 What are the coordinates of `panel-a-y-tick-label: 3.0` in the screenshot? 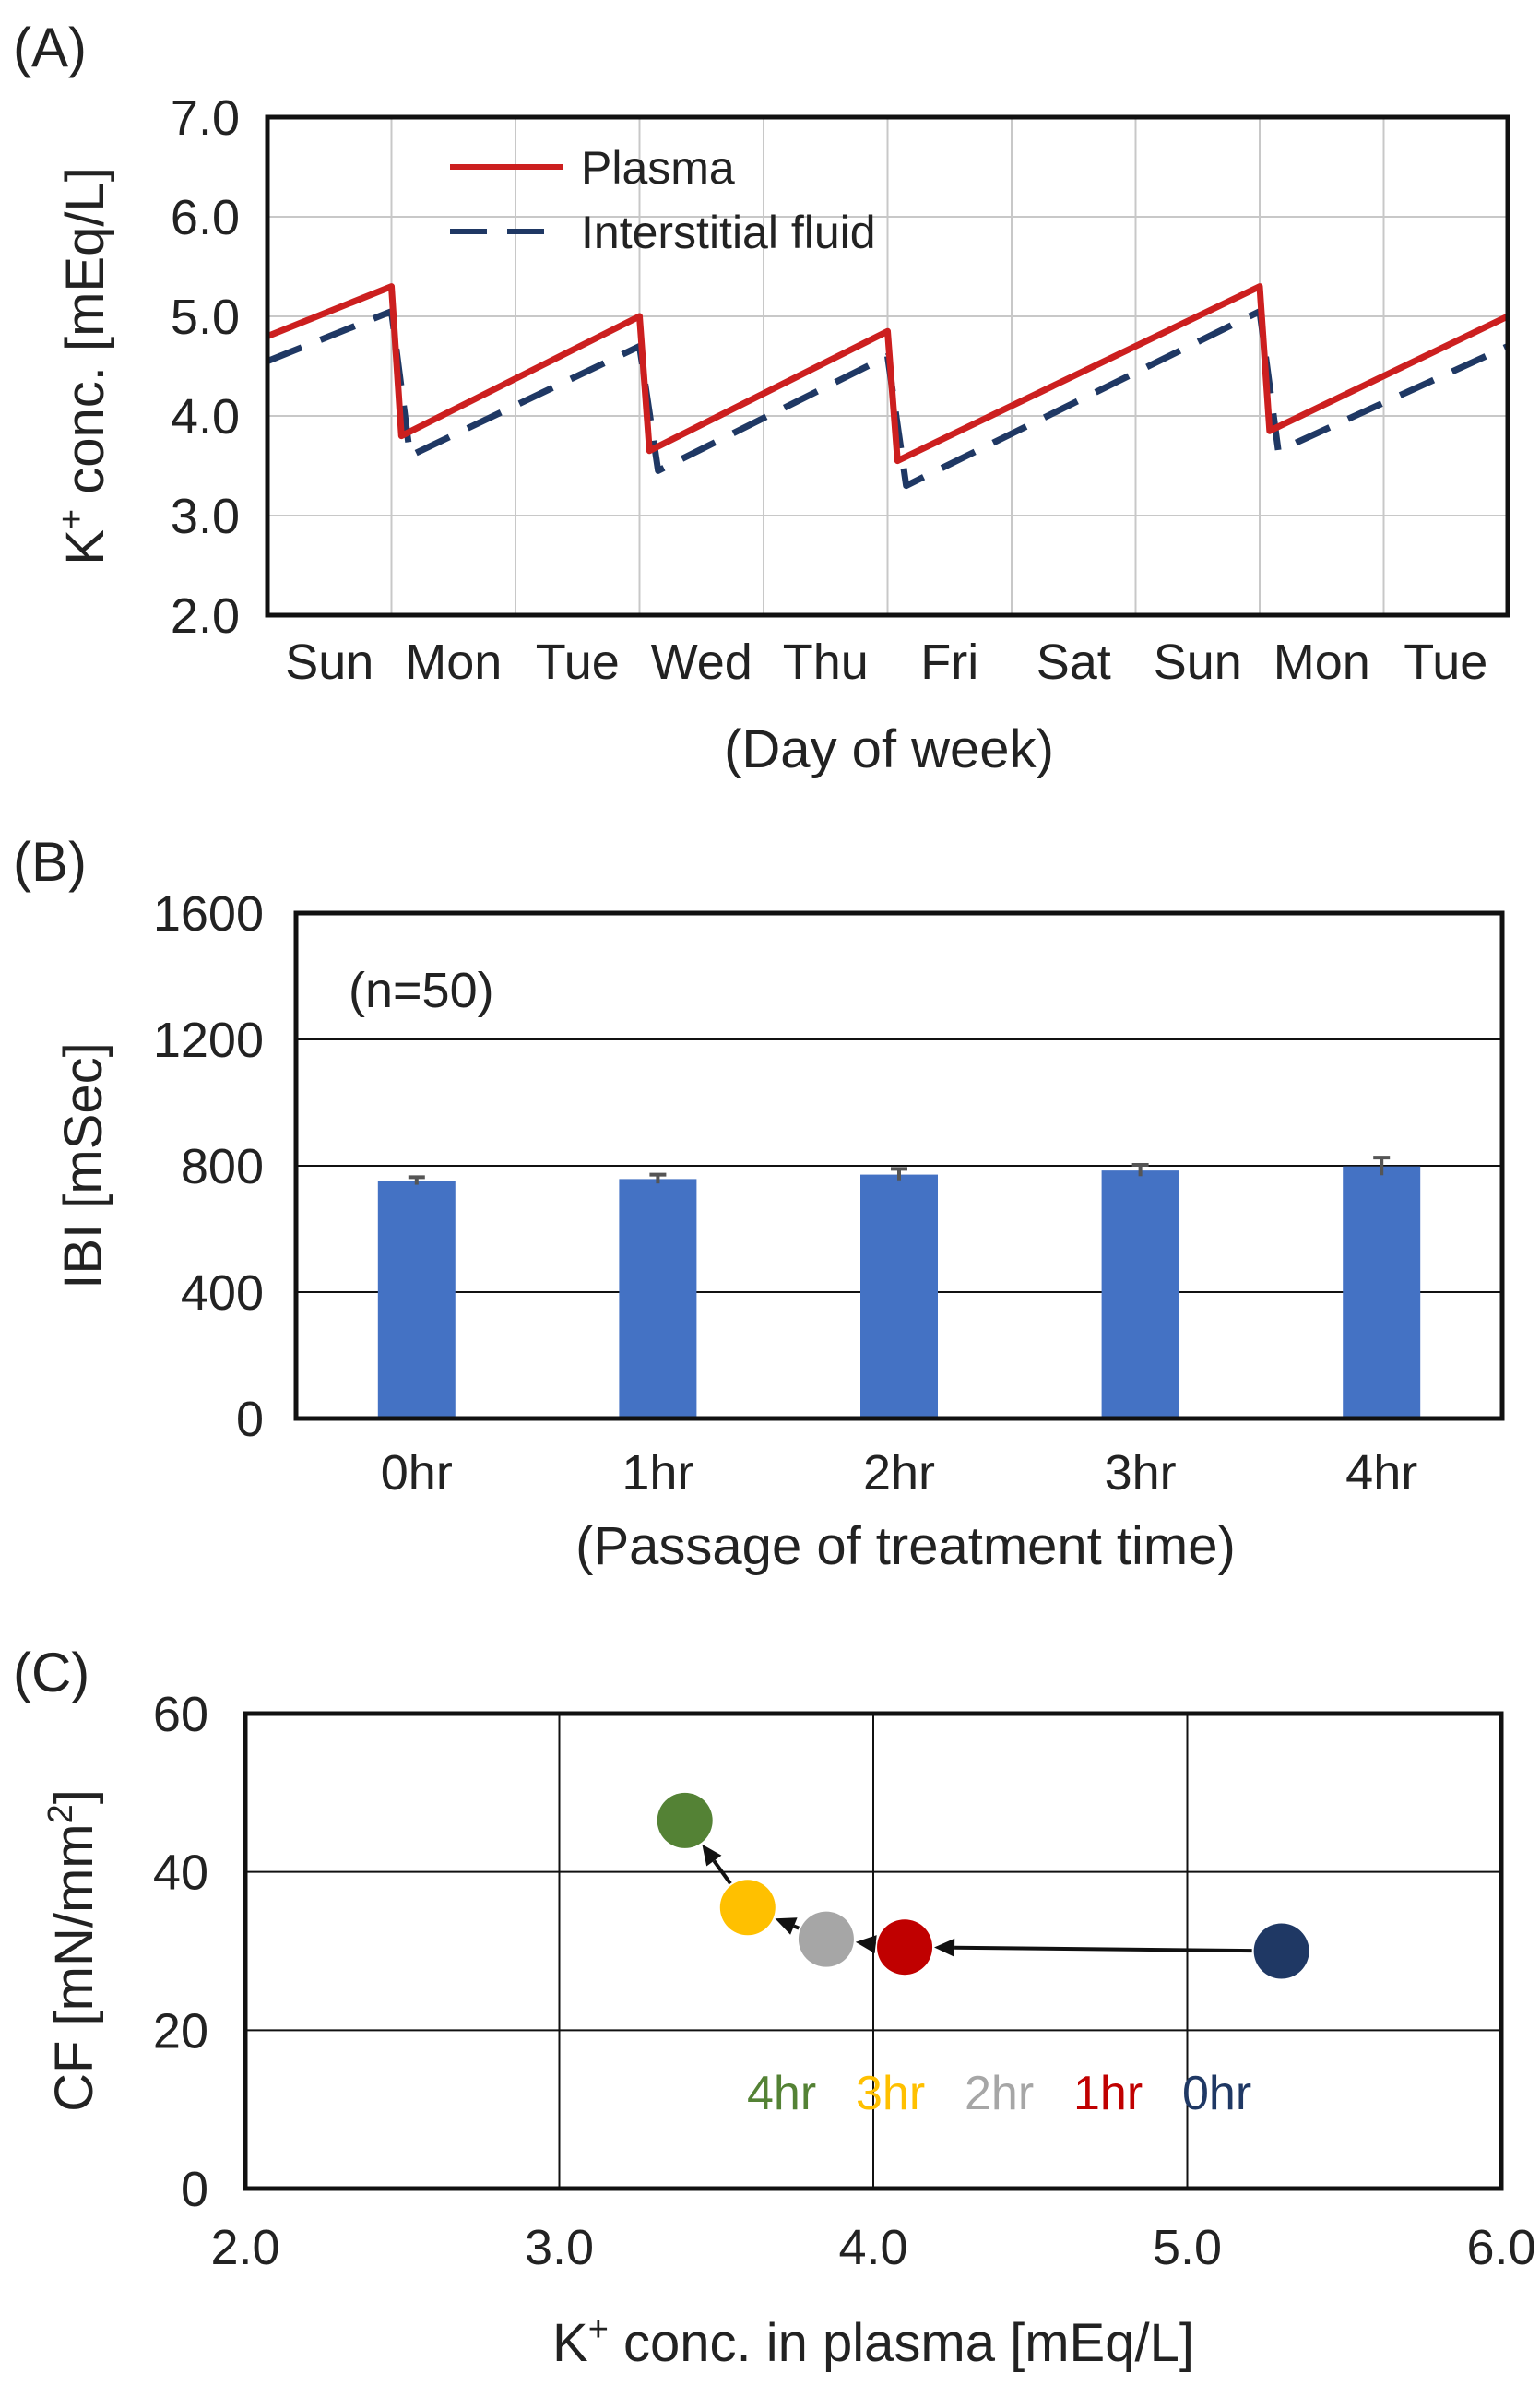 It's located at (206, 516).